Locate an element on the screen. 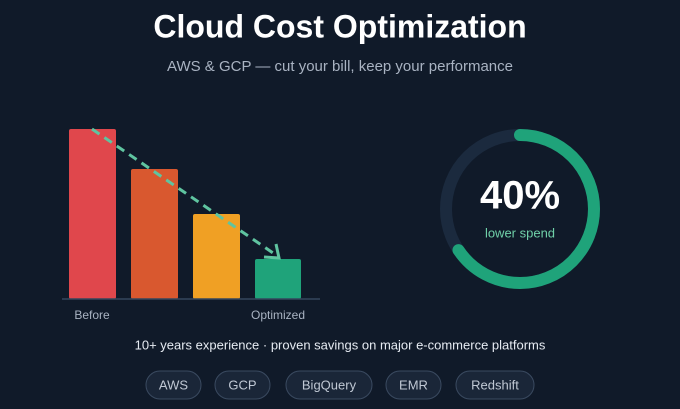  title: Cloud Cost Optimization is located at coordinates (339, 26).